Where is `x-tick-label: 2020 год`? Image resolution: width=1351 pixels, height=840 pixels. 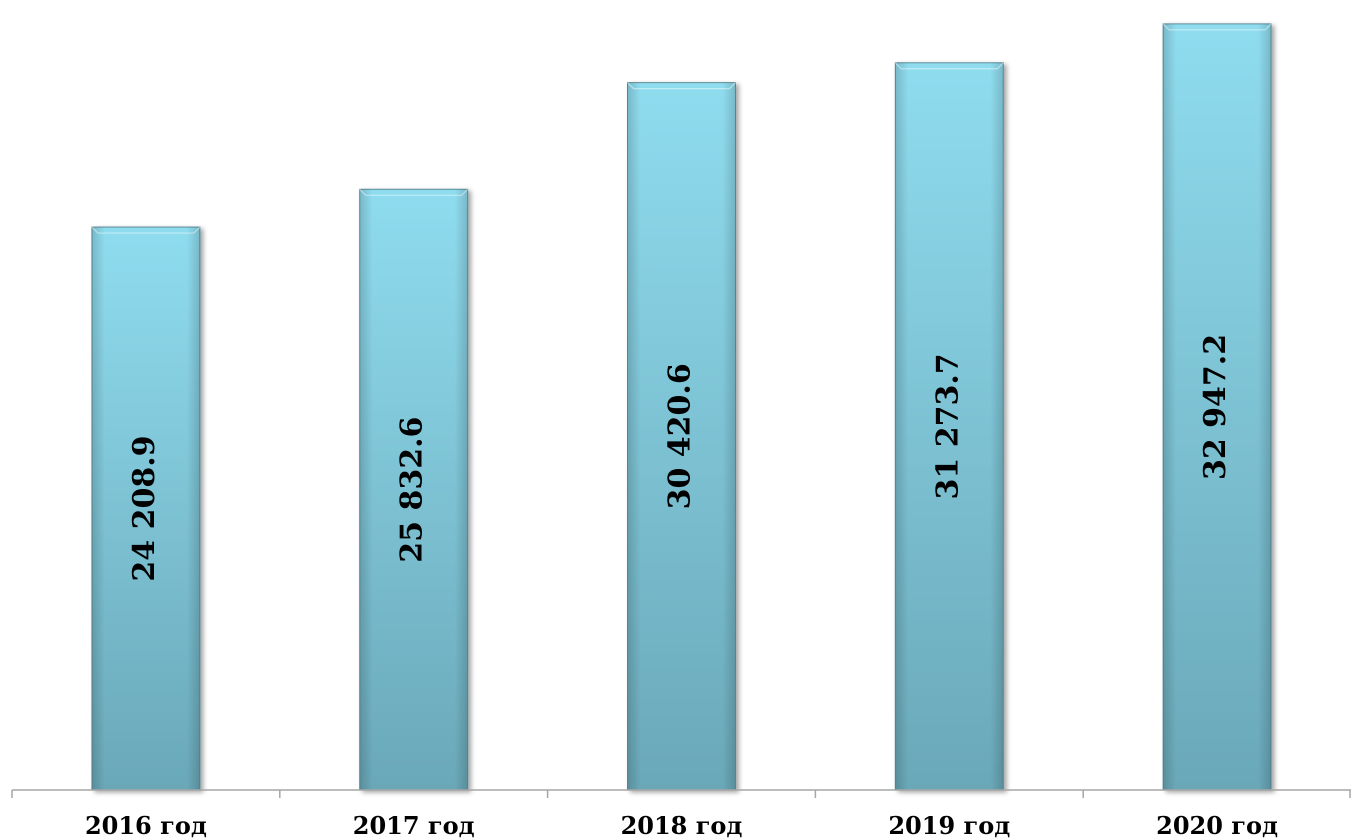 x-tick-label: 2020 год is located at coordinates (1217, 825).